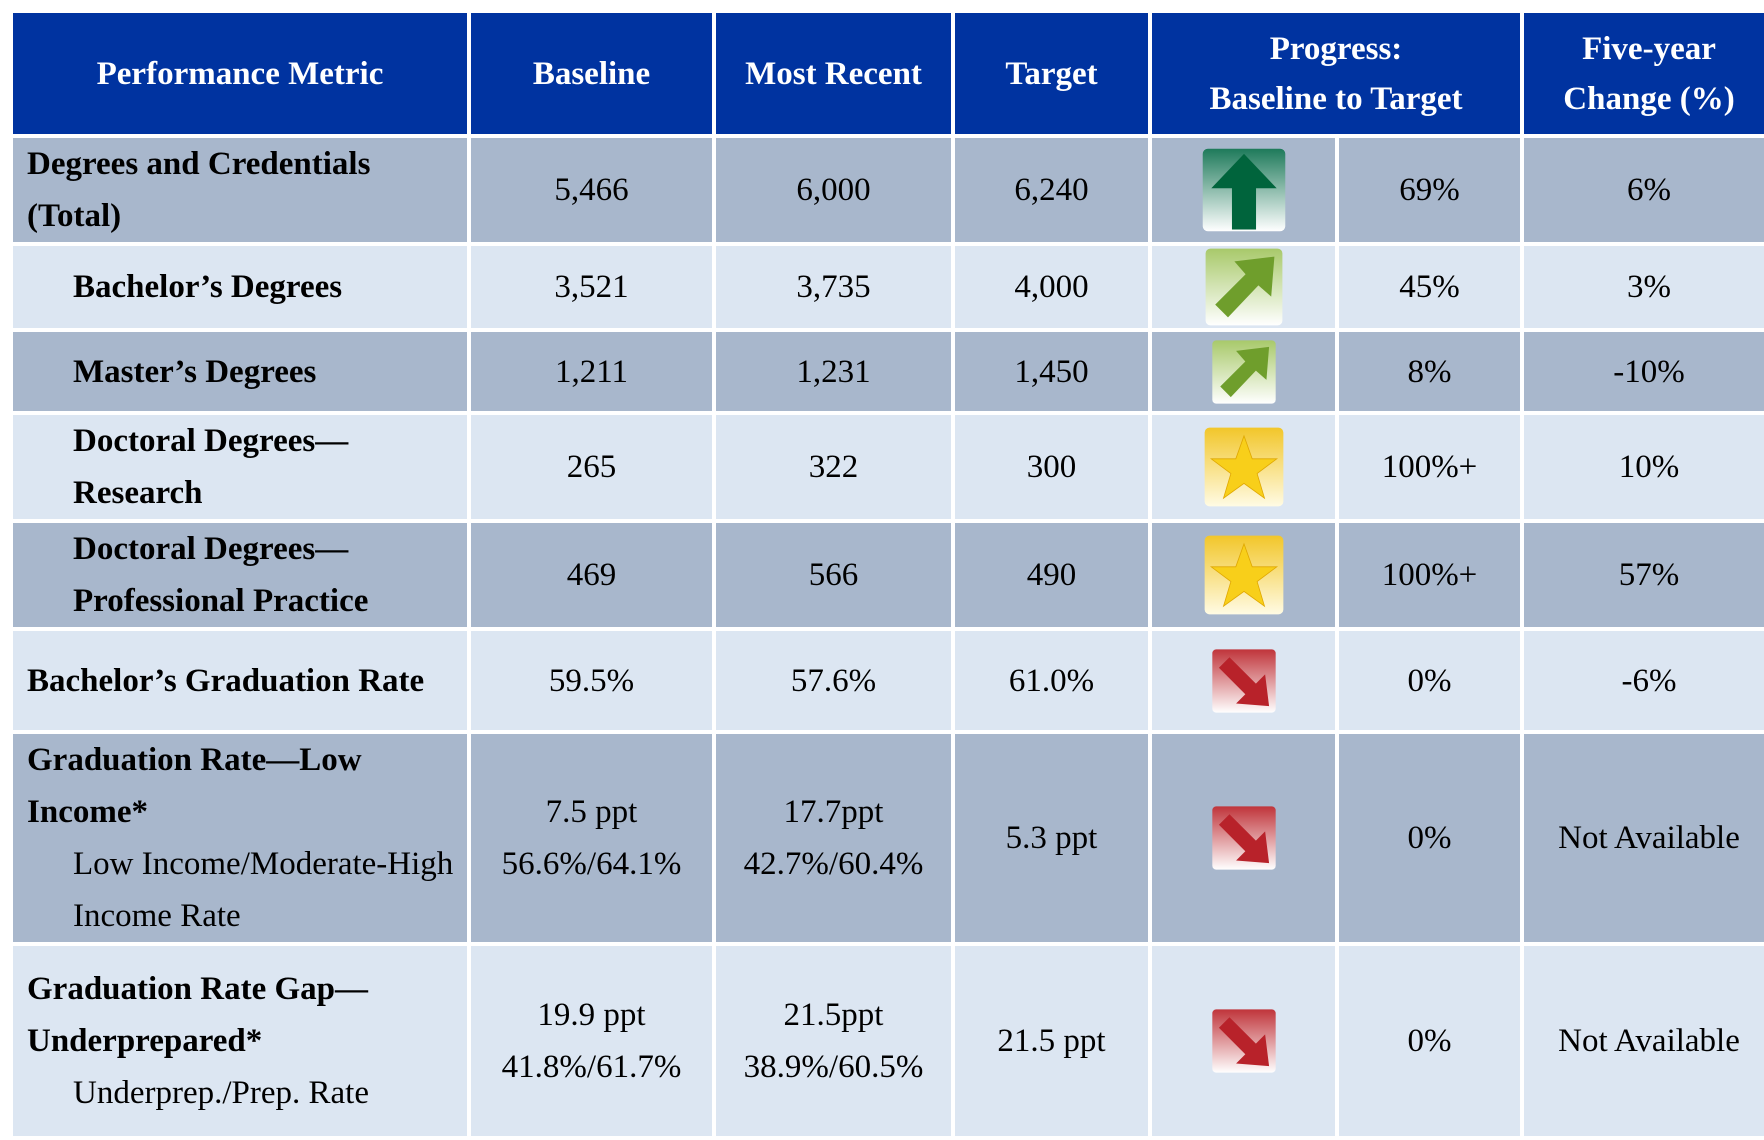  I want to click on target: 6,240, so click(1051, 190).